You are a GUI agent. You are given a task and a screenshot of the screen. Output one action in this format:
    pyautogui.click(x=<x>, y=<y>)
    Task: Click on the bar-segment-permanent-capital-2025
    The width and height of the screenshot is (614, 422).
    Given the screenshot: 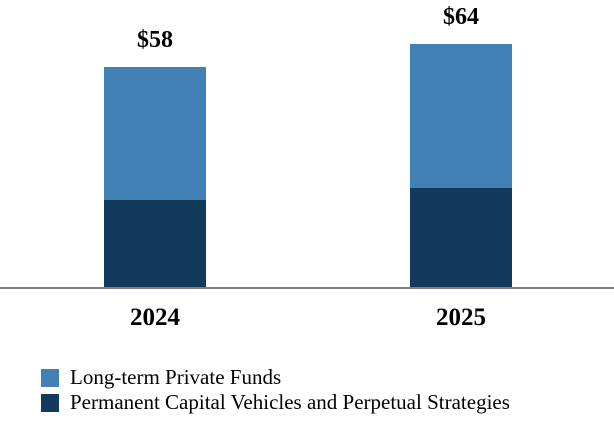 What is the action you would take?
    pyautogui.click(x=461, y=237)
    